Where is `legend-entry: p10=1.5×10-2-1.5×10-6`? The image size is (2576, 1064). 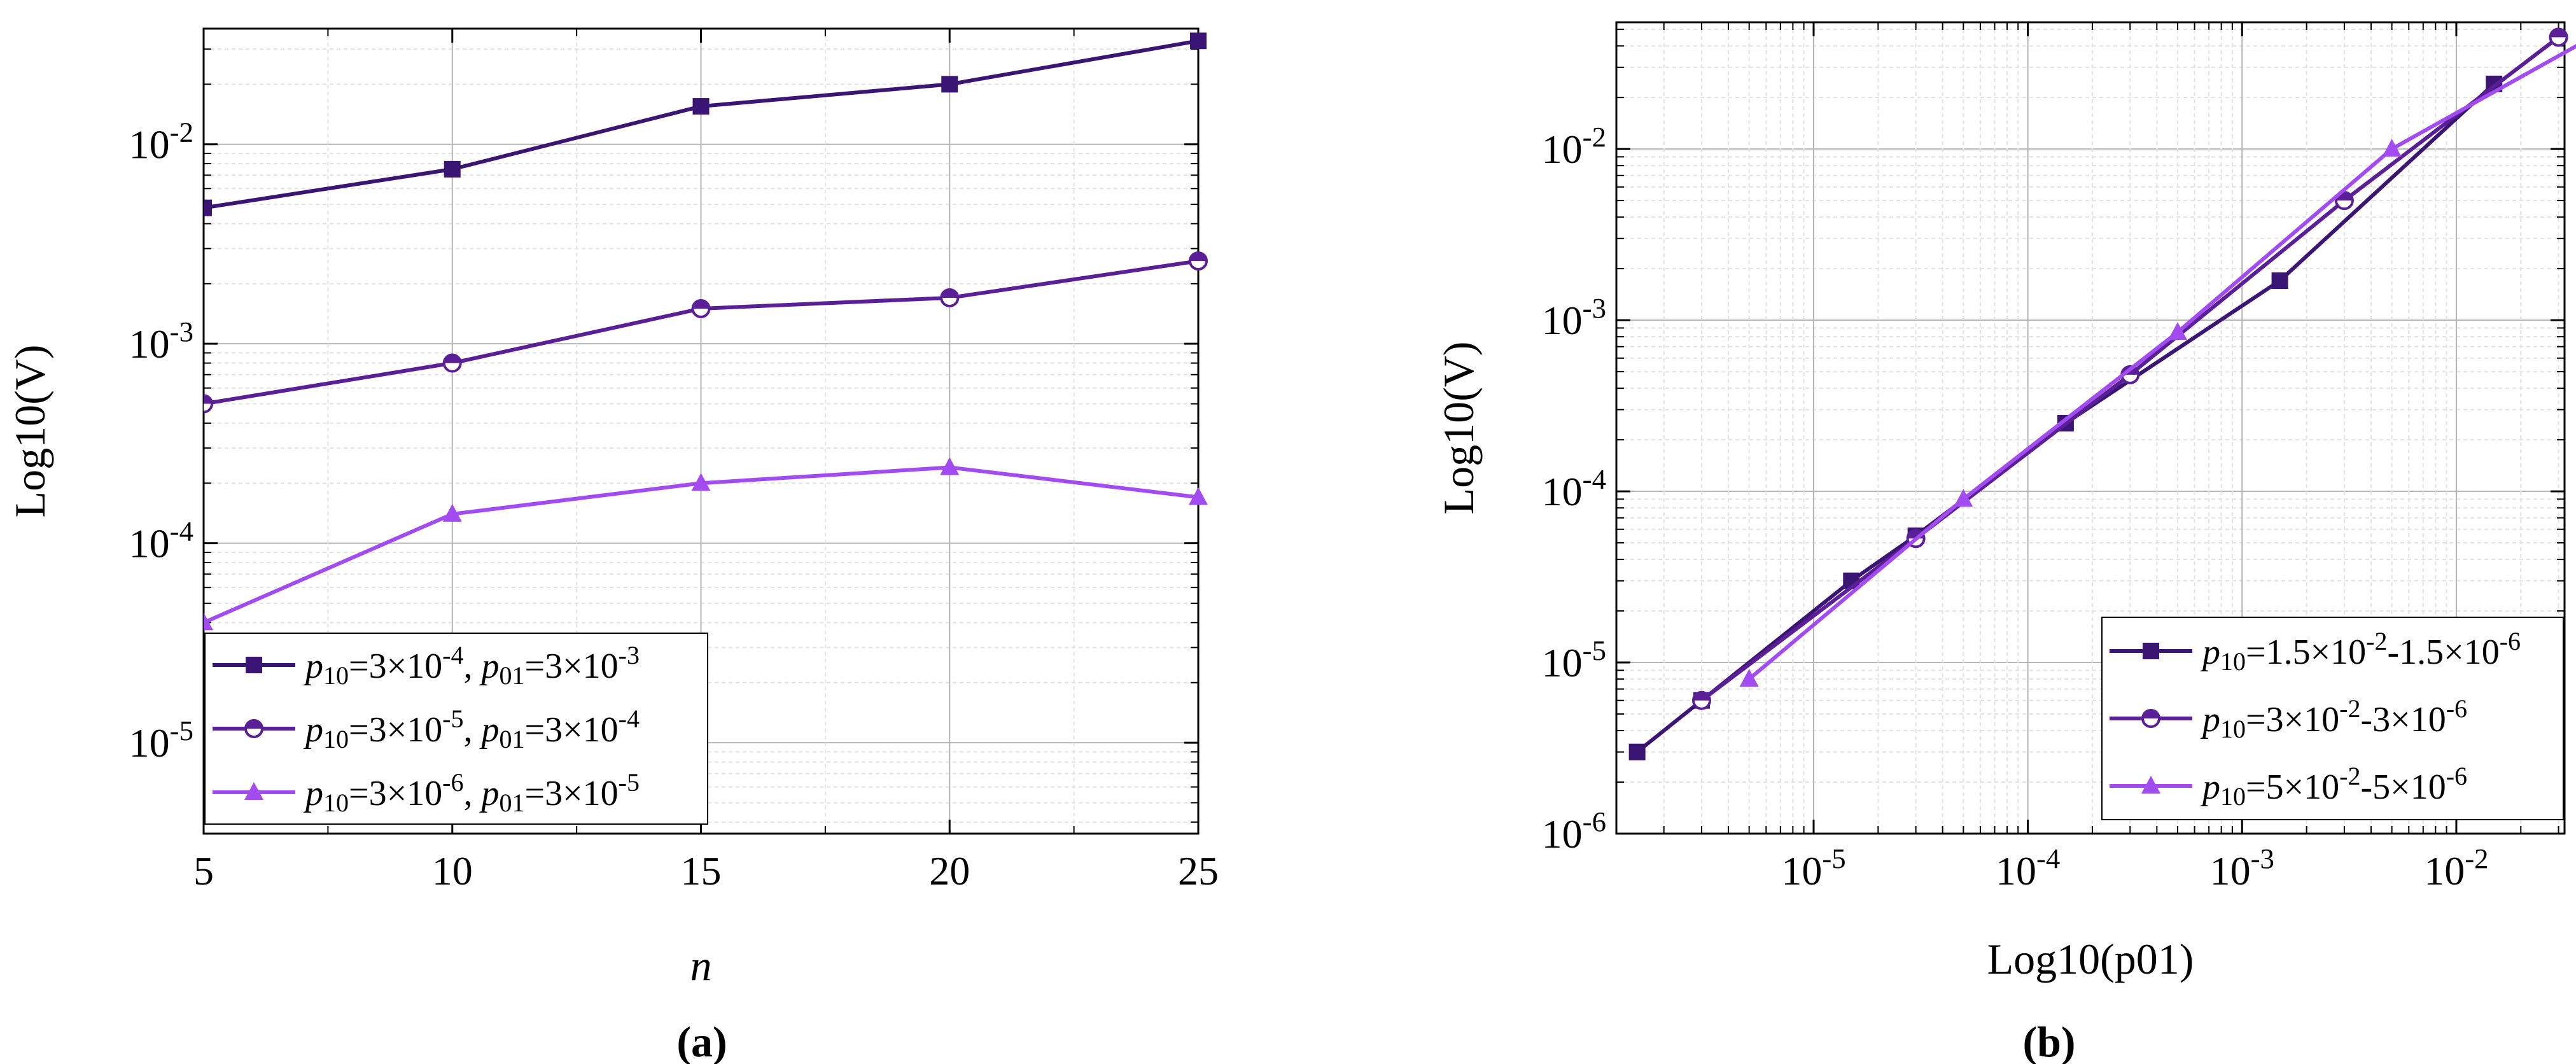
legend-entry: p10=1.5×10-2-1.5×10-6 is located at coordinates (2315, 651).